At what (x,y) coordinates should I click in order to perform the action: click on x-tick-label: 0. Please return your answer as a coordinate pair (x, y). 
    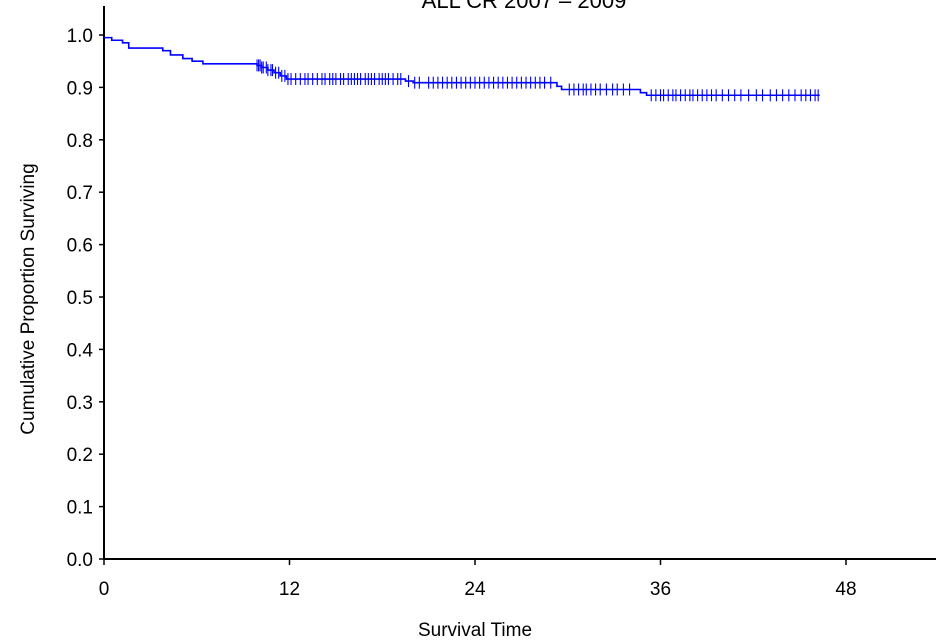
    Looking at the image, I should click on (104, 589).